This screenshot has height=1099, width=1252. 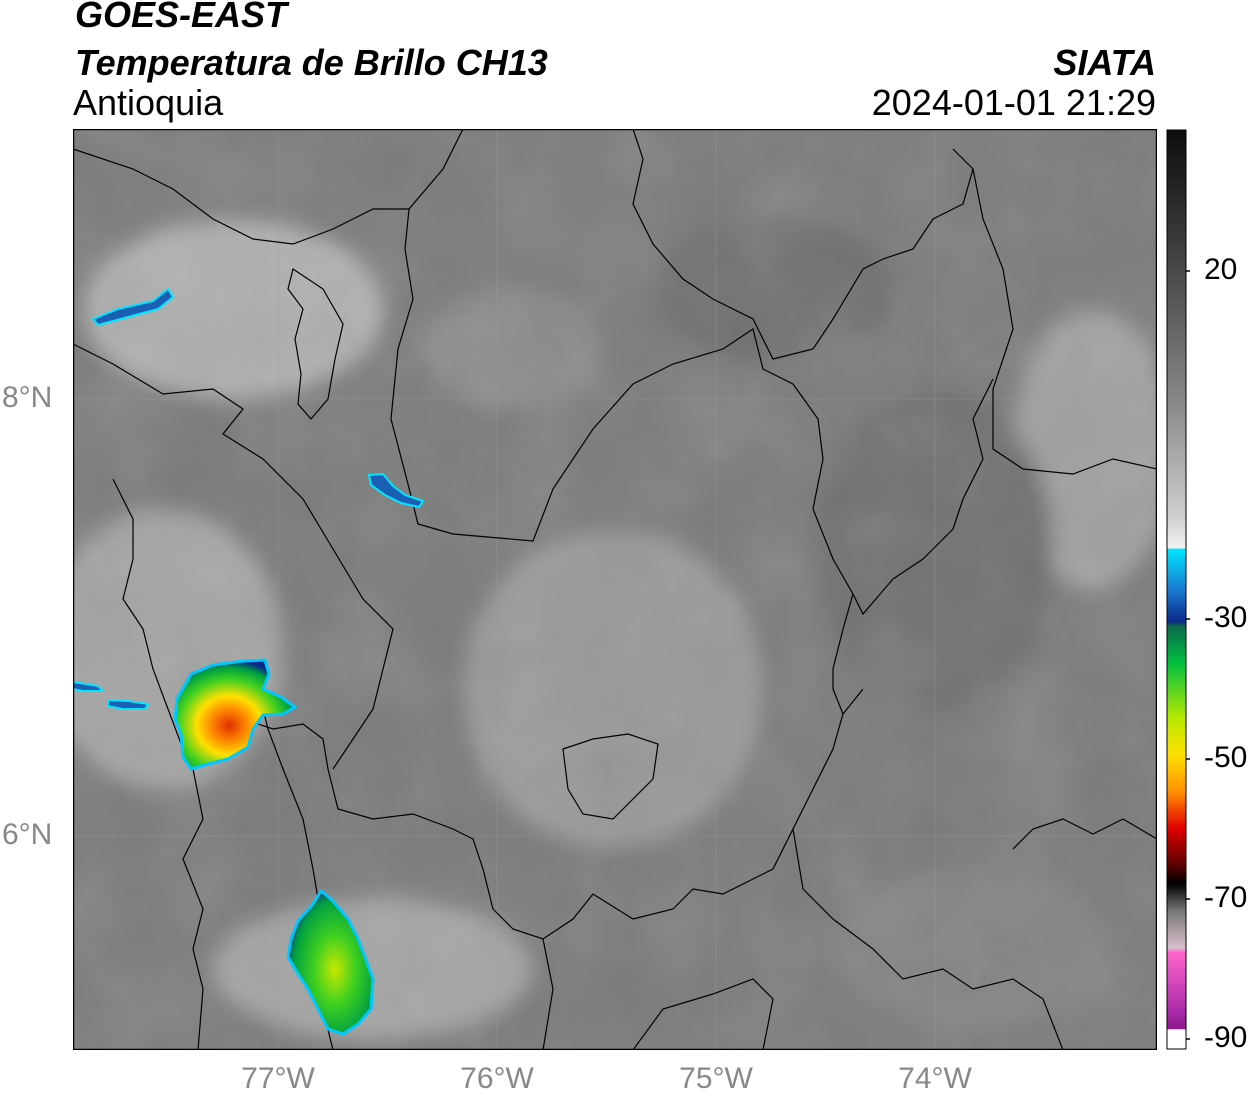 I want to click on northwest-line, so click(x=268, y=187).